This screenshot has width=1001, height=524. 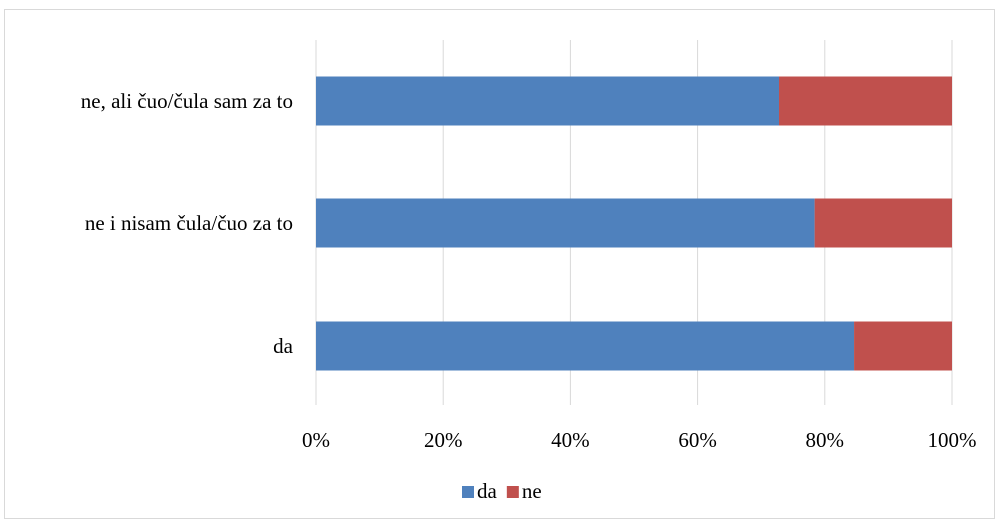 What do you see at coordinates (468, 492) in the screenshot?
I see `legend-swatch-da` at bounding box center [468, 492].